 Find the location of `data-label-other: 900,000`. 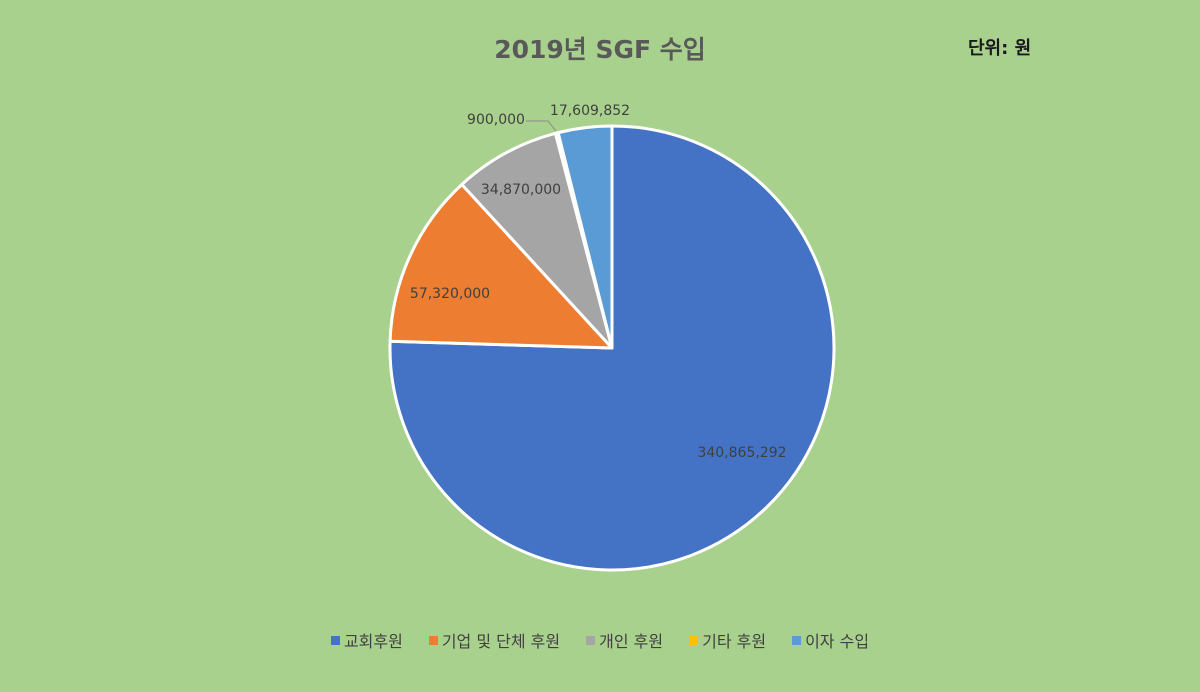

data-label-other: 900,000 is located at coordinates (496, 120).